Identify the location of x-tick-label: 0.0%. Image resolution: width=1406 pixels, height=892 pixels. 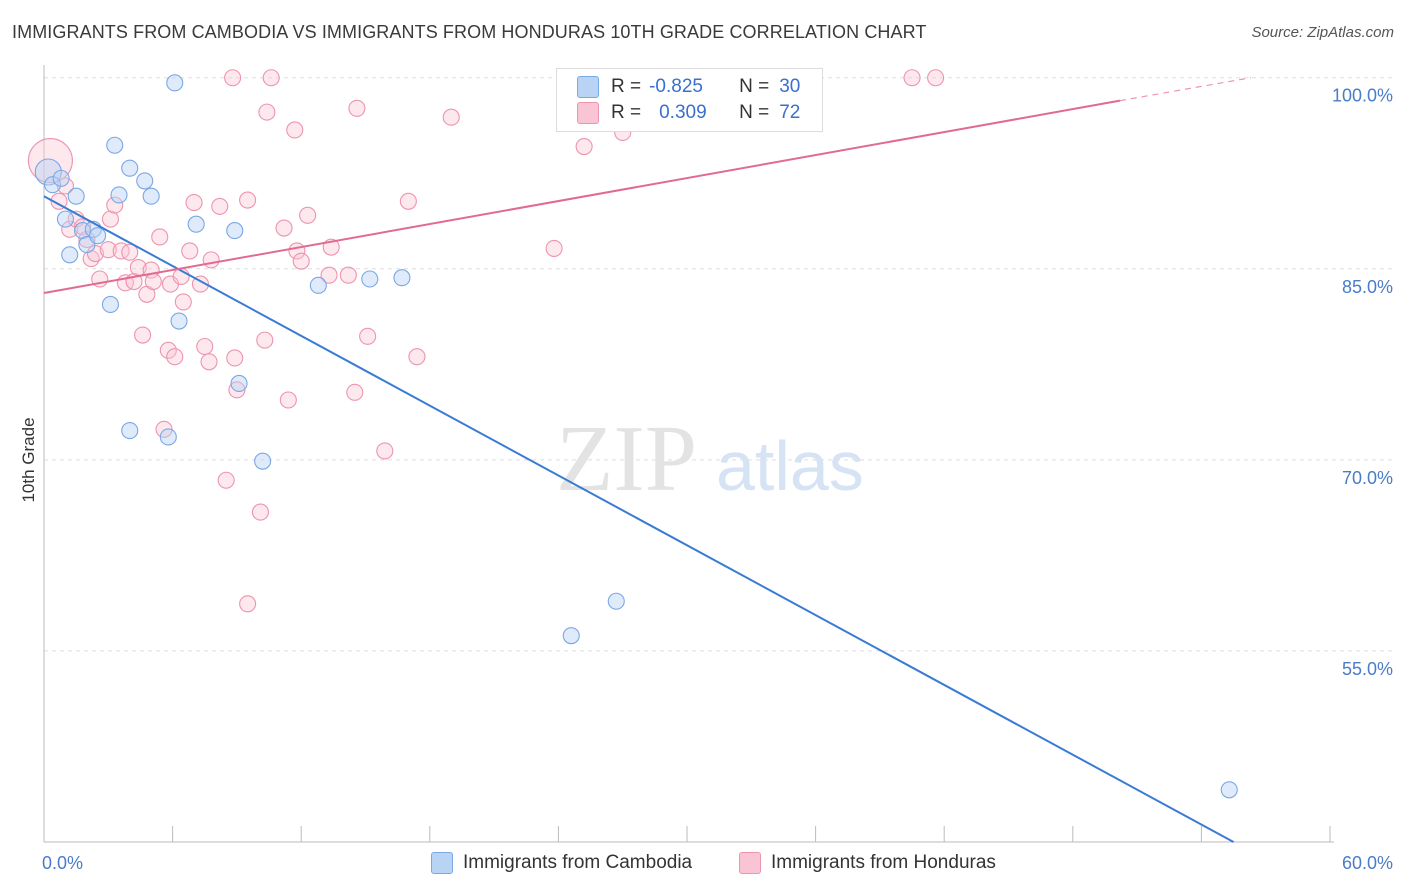
(62, 863).